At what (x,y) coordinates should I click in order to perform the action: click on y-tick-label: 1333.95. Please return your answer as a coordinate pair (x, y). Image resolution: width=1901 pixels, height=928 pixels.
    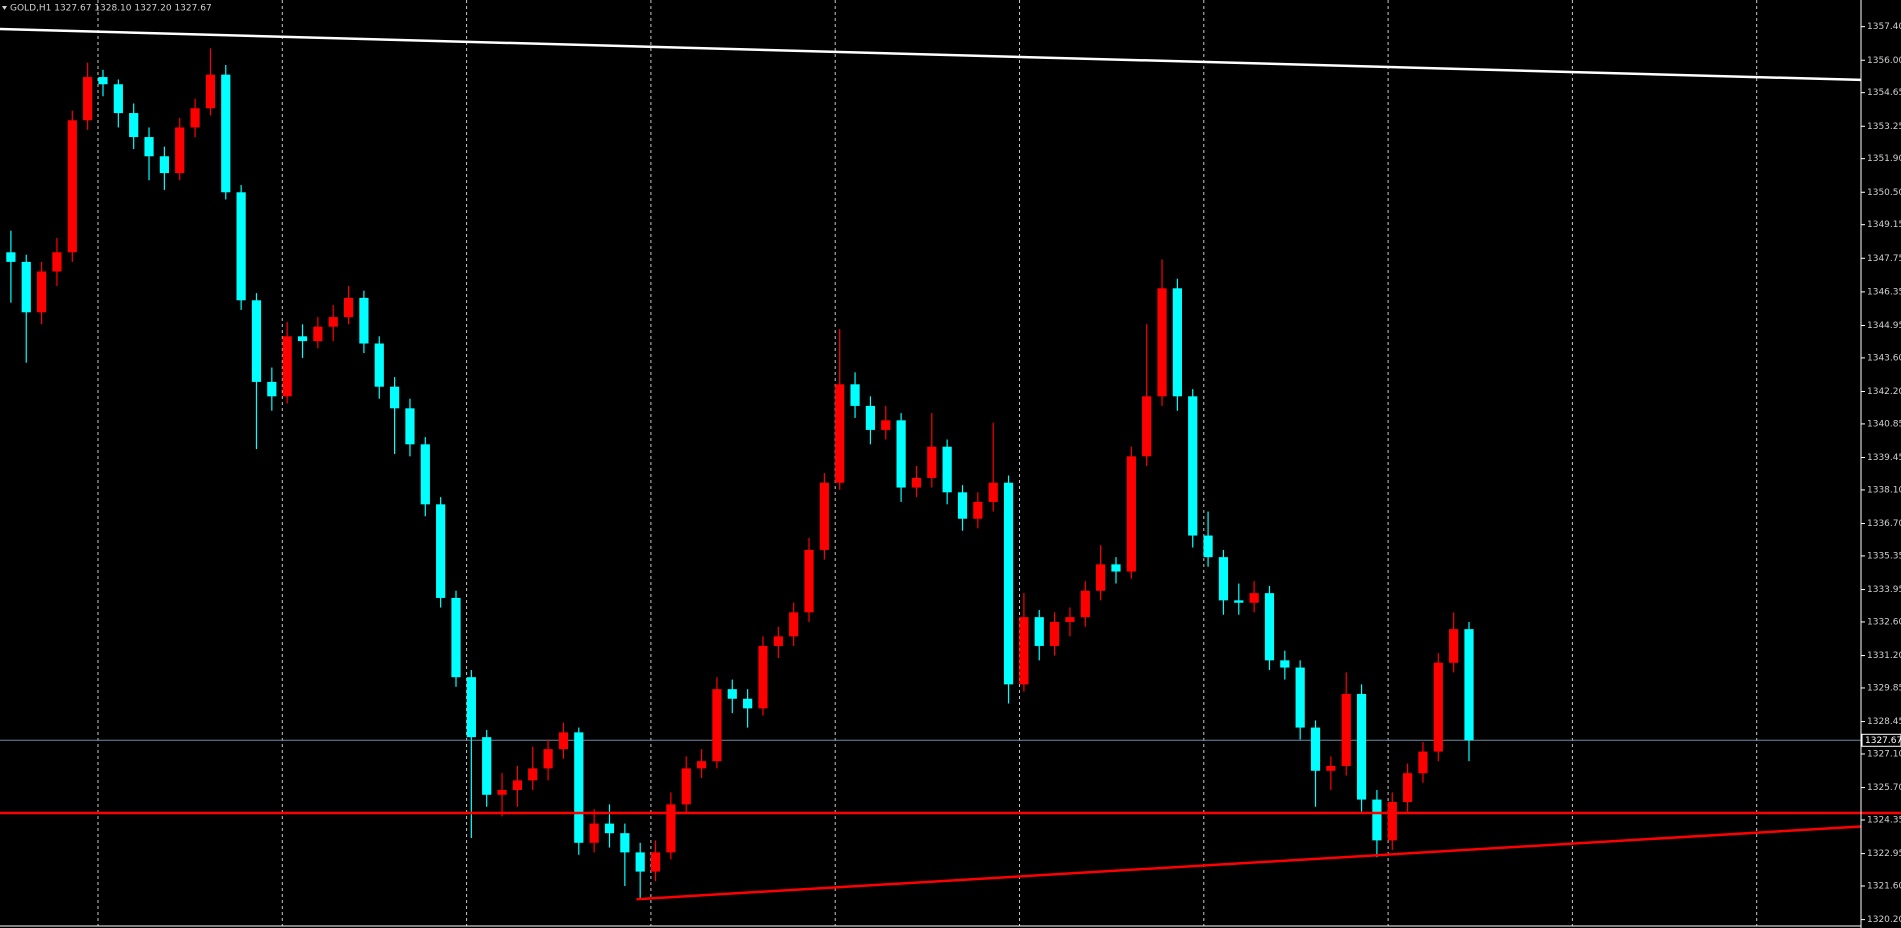
    Looking at the image, I should click on (1884, 590).